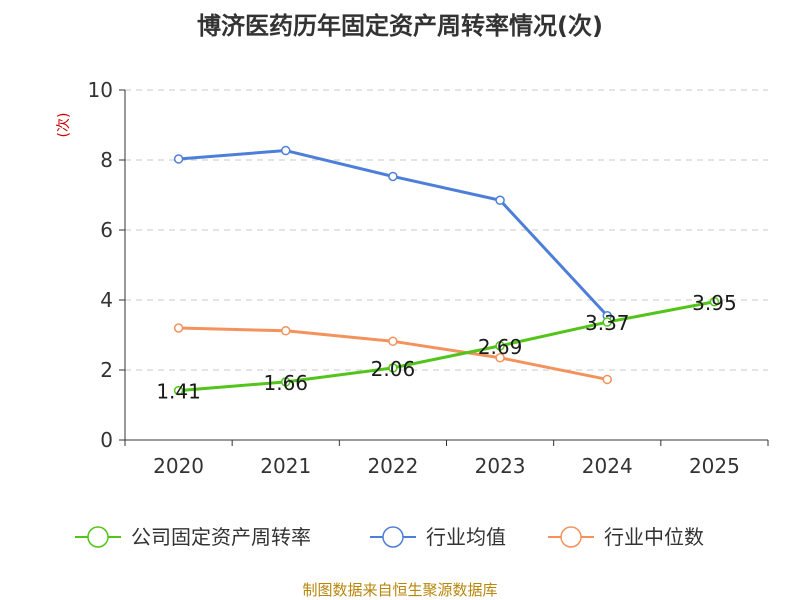 The height and width of the screenshot is (600, 800). I want to click on x-tick-label: 2020, so click(178, 466).